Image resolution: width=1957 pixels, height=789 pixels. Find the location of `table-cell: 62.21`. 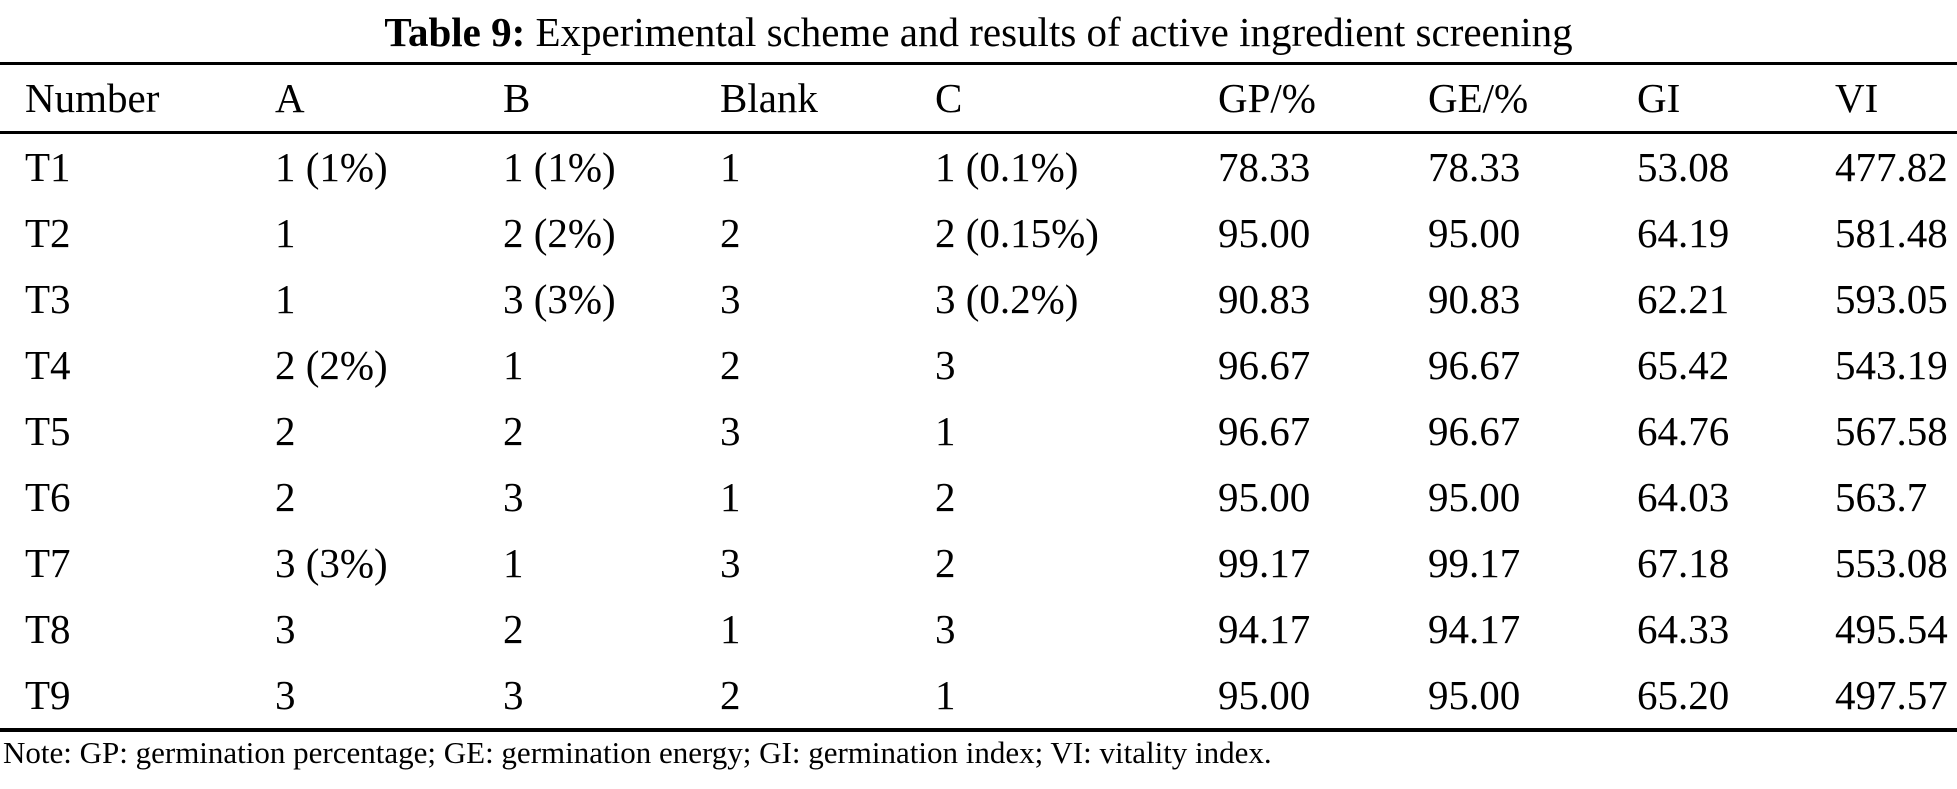

table-cell: 62.21 is located at coordinates (1683, 299).